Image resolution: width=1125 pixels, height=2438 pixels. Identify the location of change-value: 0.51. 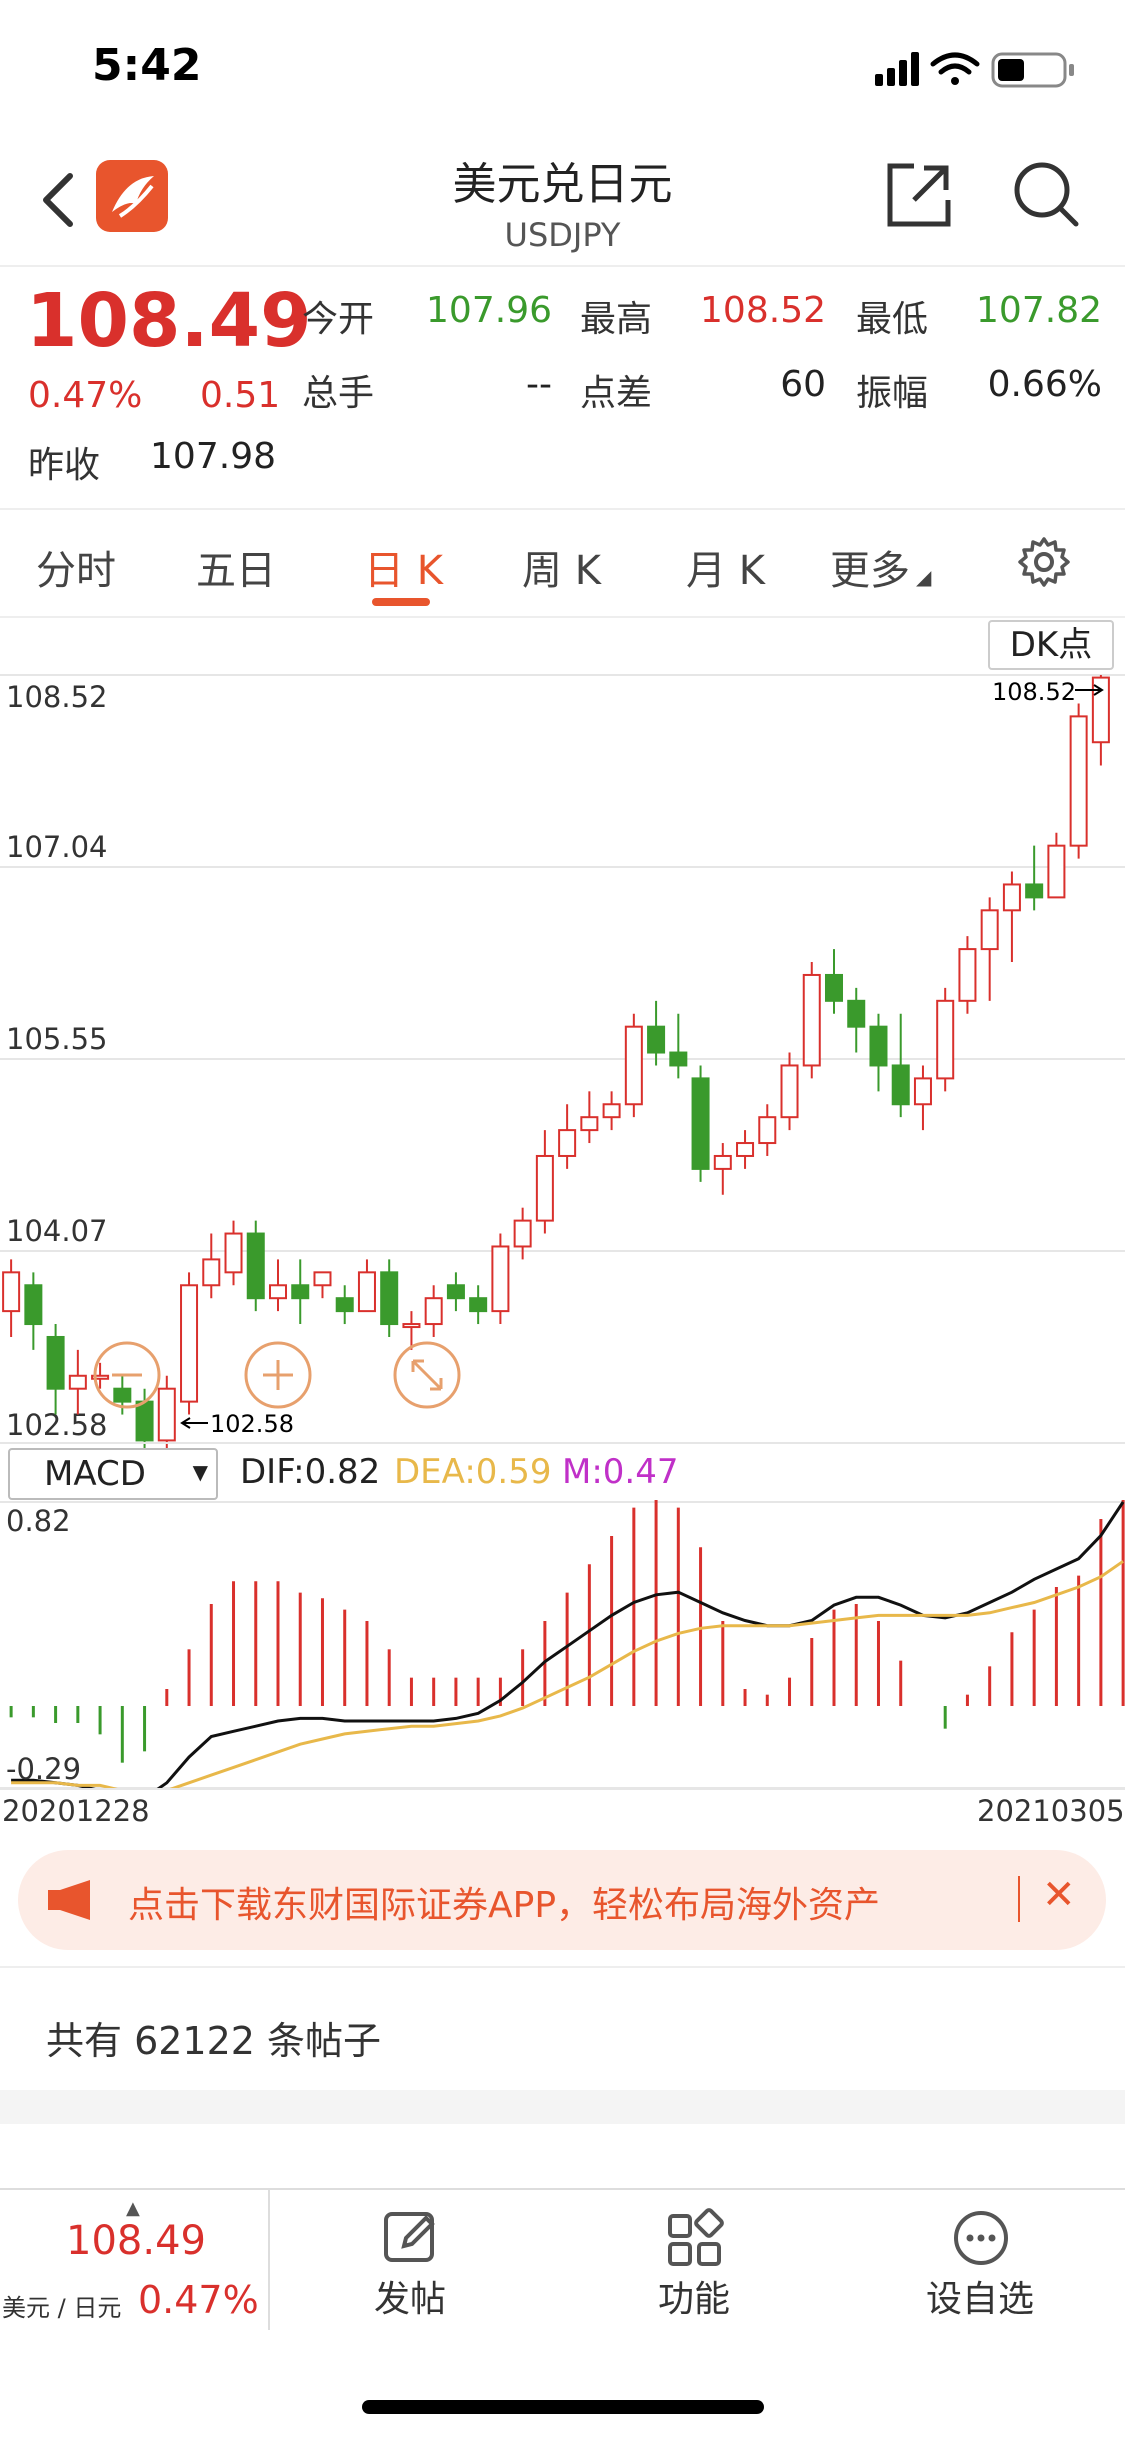
(240, 395).